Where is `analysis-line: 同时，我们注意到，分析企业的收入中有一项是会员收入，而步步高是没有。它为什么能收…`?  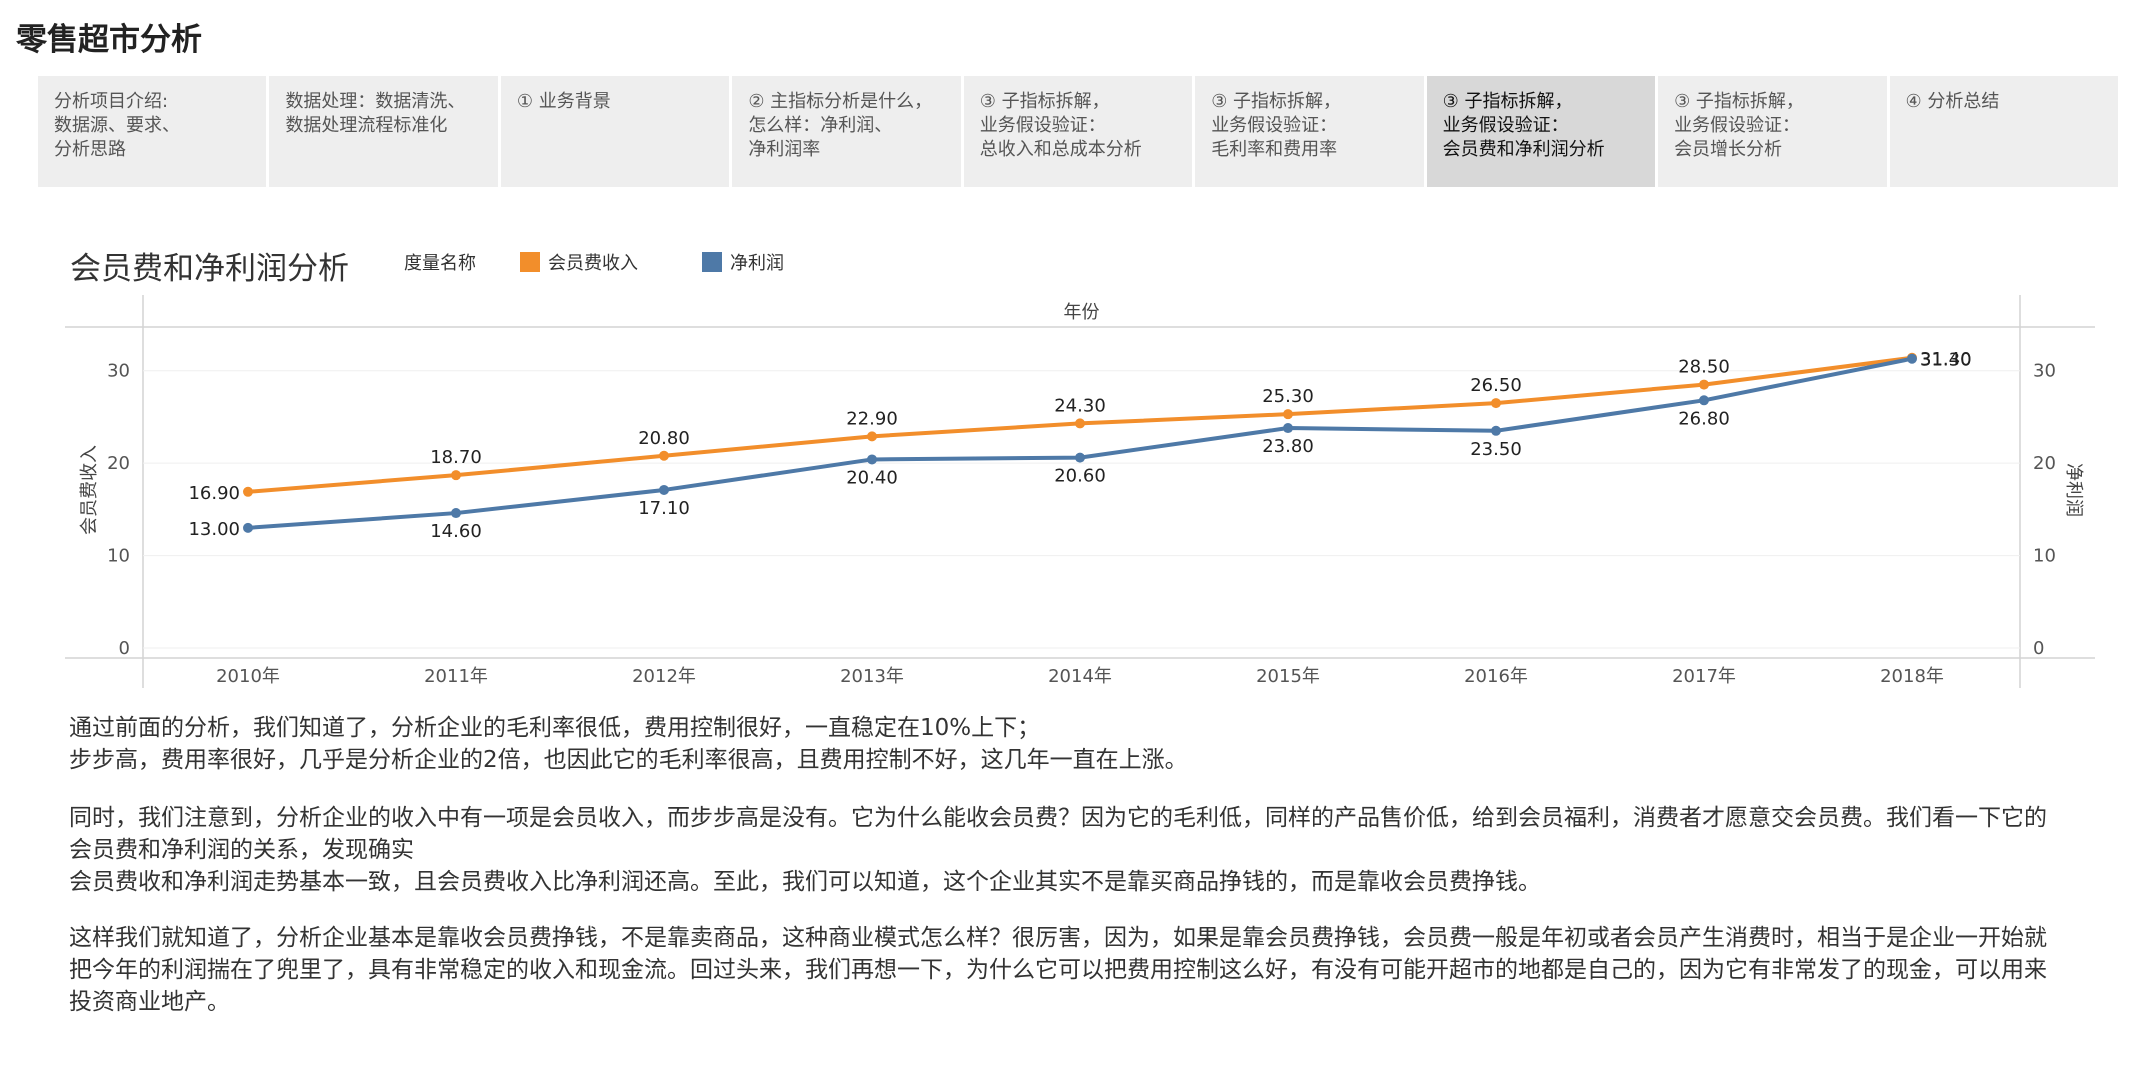
analysis-line: 同时，我们注意到，分析企业的收入中有一项是会员收入，而步步高是没有。它为什么能收… is located at coordinates (1058, 834).